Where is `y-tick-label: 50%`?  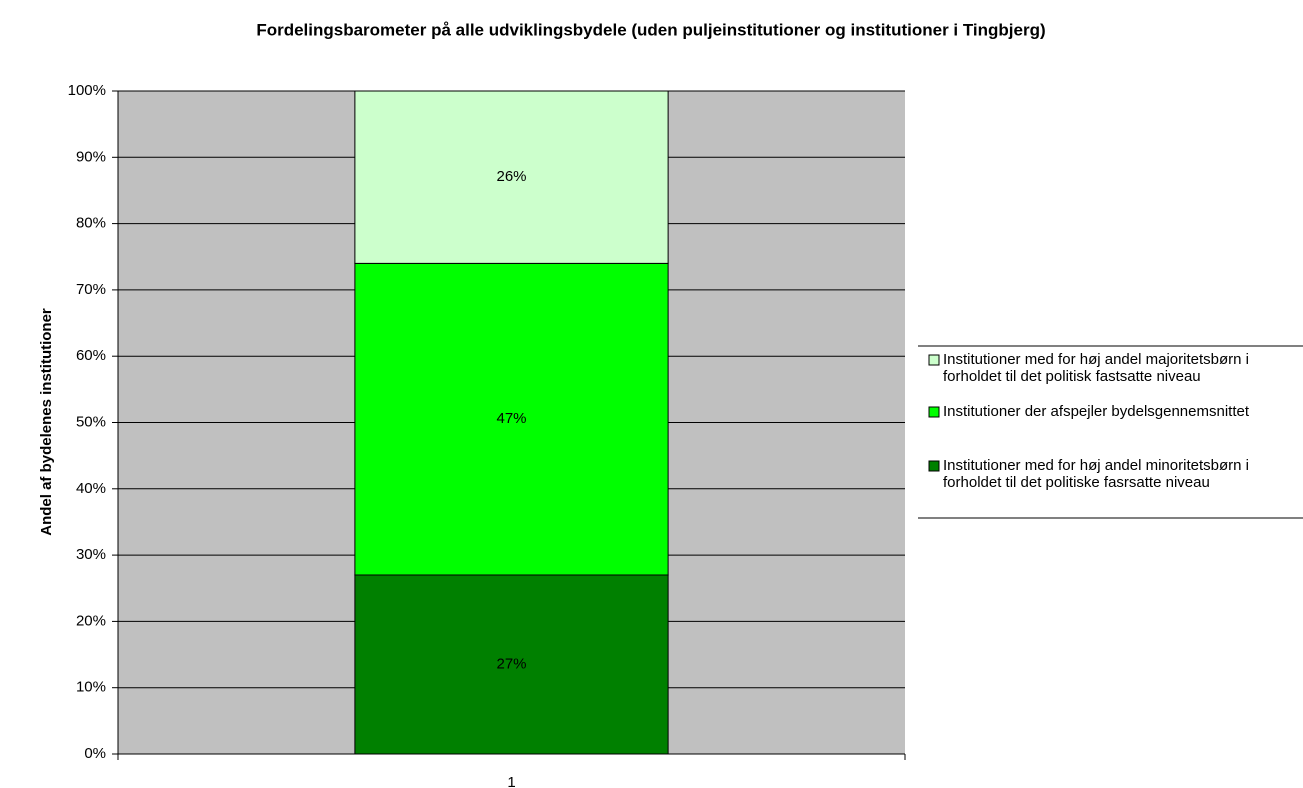
y-tick-label: 50% is located at coordinates (91, 421).